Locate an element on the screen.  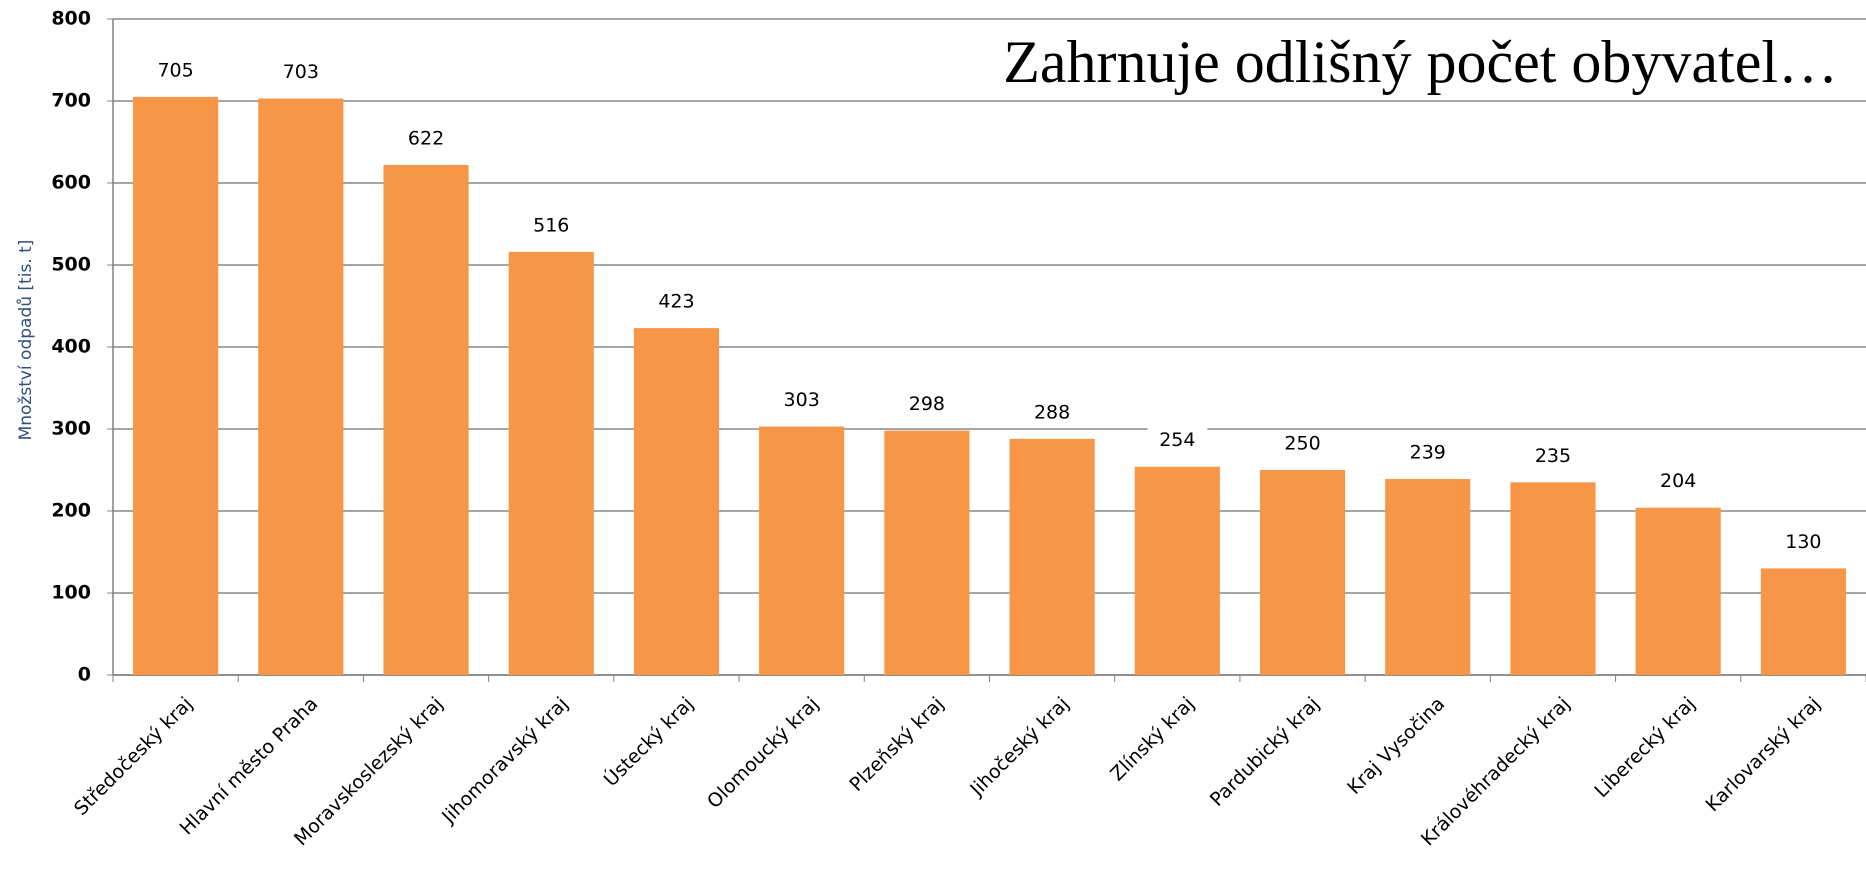
x-tick-label: Karlovarský kraj is located at coordinates (1762, 754).